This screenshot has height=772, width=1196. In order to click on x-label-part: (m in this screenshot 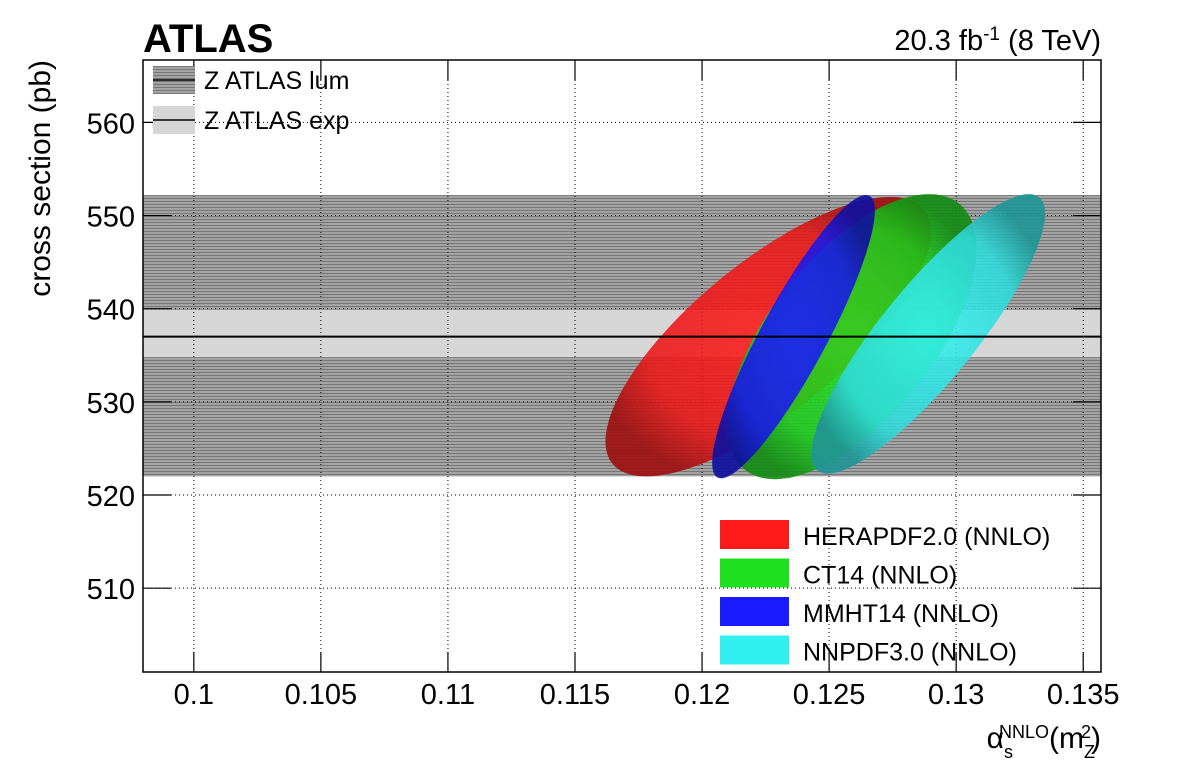, I will do `click(1066, 738)`.